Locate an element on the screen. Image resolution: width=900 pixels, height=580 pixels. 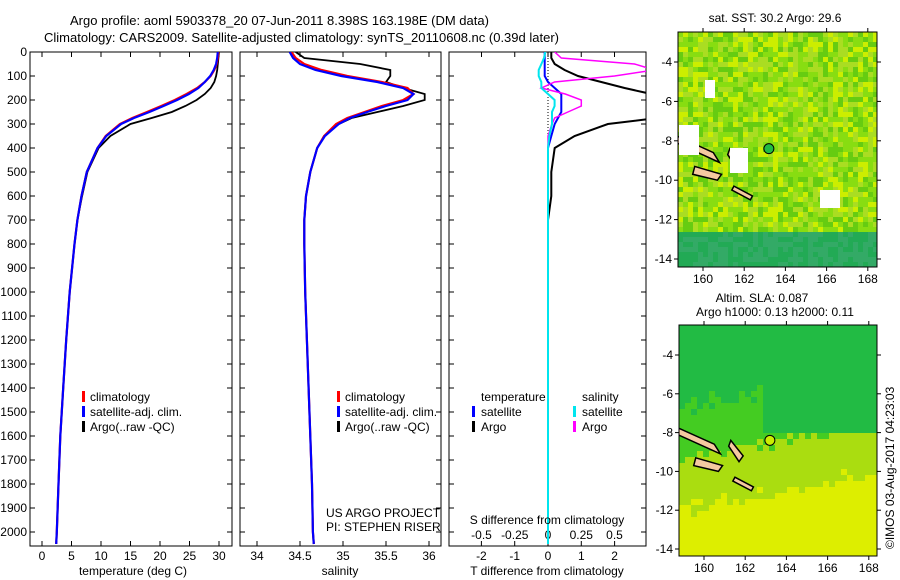
depth-tick-label: 700 is located at coordinates (17, 220).